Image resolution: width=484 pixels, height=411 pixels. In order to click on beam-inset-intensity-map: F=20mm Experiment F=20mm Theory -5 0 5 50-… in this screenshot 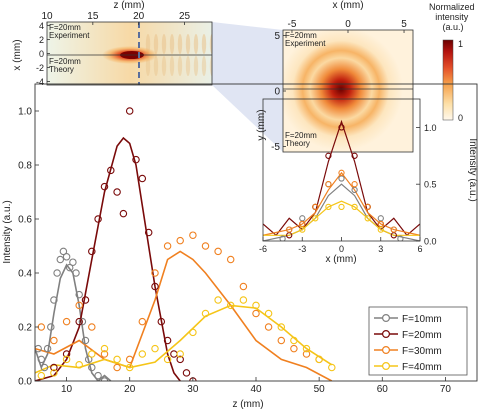, I will do `click(335, 76)`.